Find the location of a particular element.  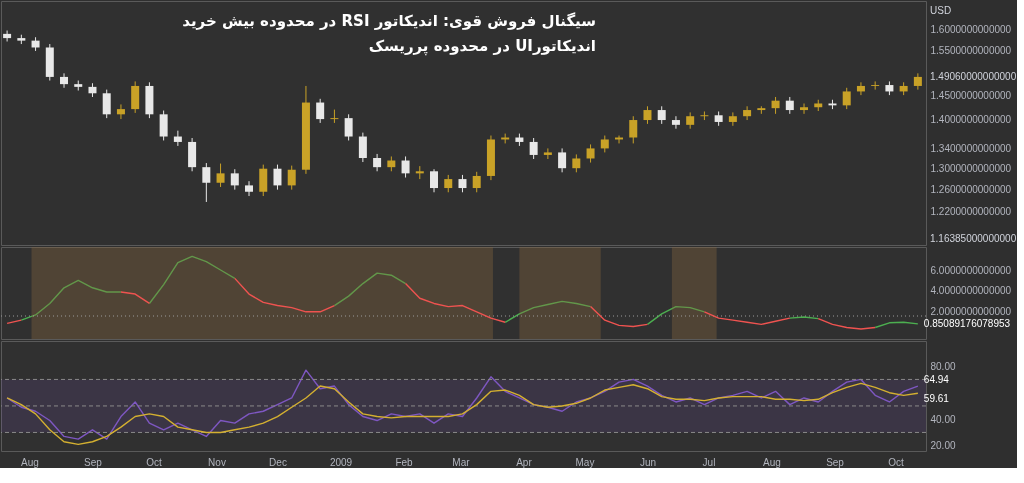

y-tick-label: 20.00 is located at coordinates (943, 446).